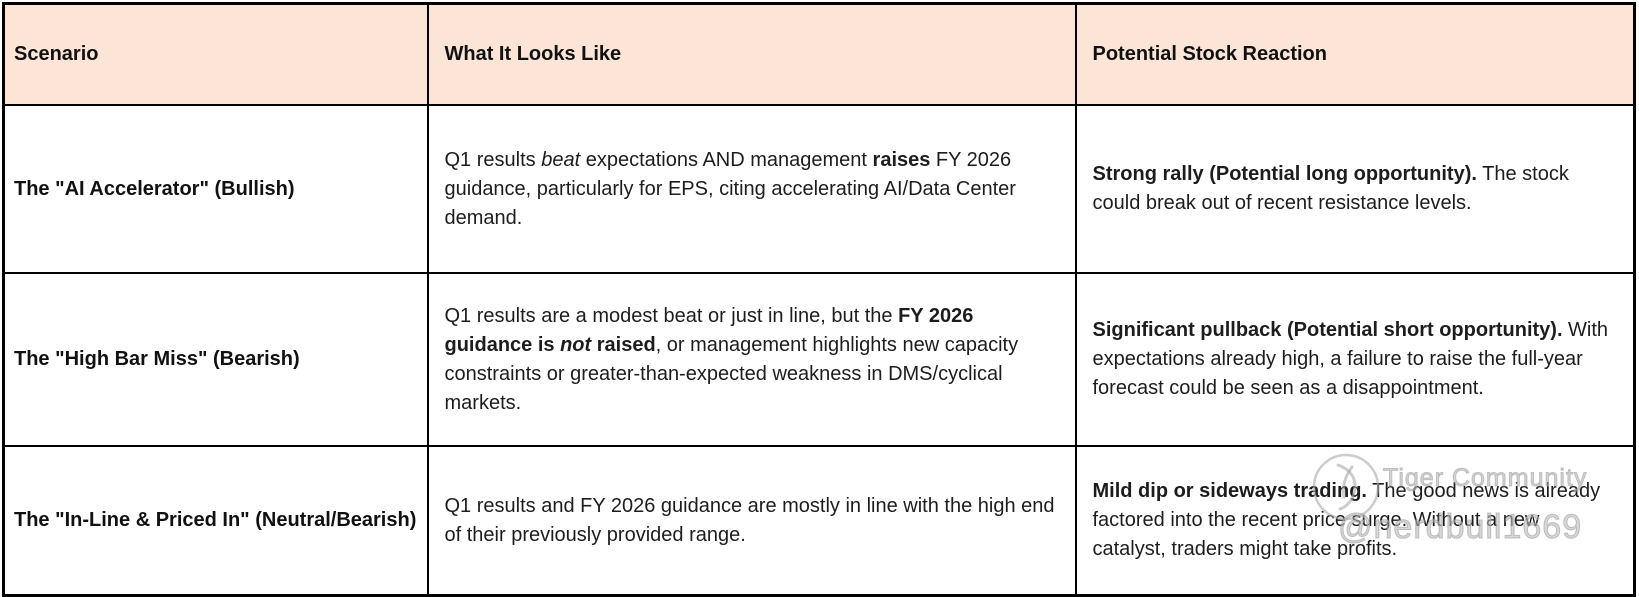  Describe the element at coordinates (215, 54) in the screenshot. I see `header-scenario: Scenario` at that location.